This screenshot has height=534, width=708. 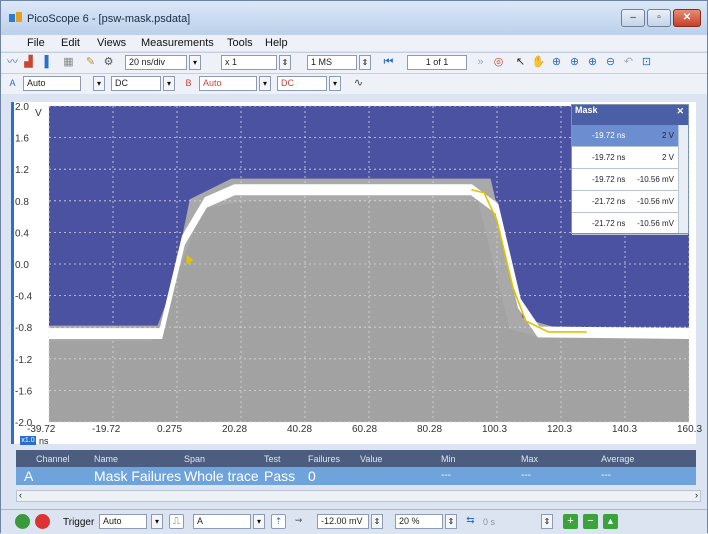 What do you see at coordinates (195, 62) in the screenshot?
I see `timebase-dropdown-icon: ▾` at bounding box center [195, 62].